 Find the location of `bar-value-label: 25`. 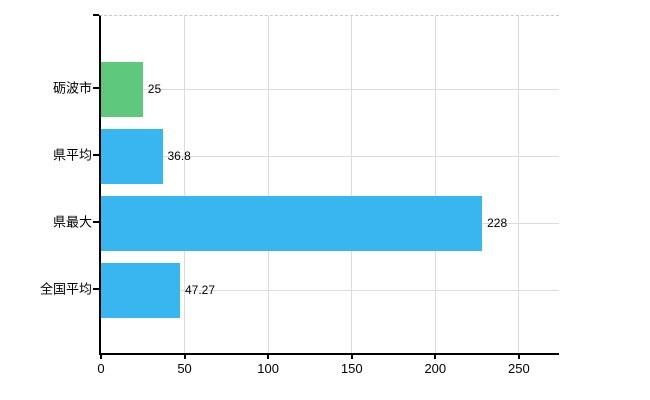

bar-value-label: 25 is located at coordinates (154, 89).